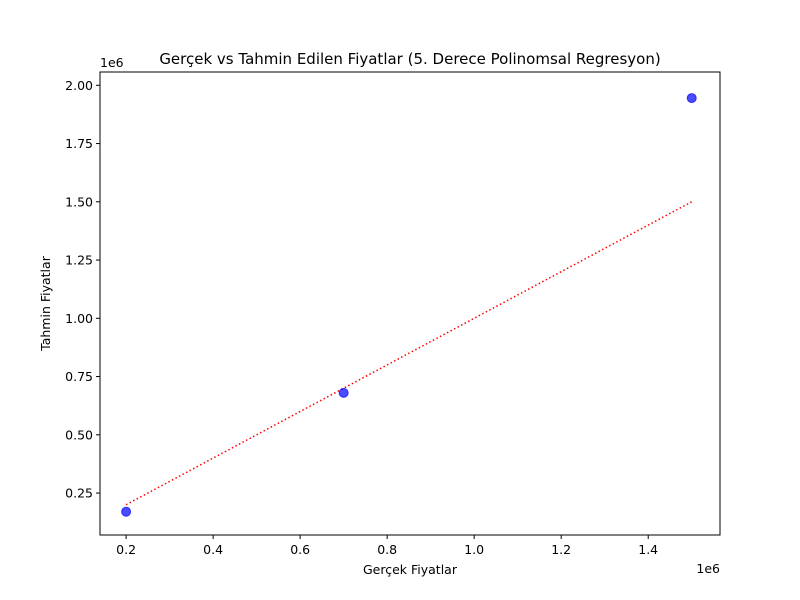  Describe the element at coordinates (112, 62) in the screenshot. I see `y-axis-offset-text: 1e6` at that location.